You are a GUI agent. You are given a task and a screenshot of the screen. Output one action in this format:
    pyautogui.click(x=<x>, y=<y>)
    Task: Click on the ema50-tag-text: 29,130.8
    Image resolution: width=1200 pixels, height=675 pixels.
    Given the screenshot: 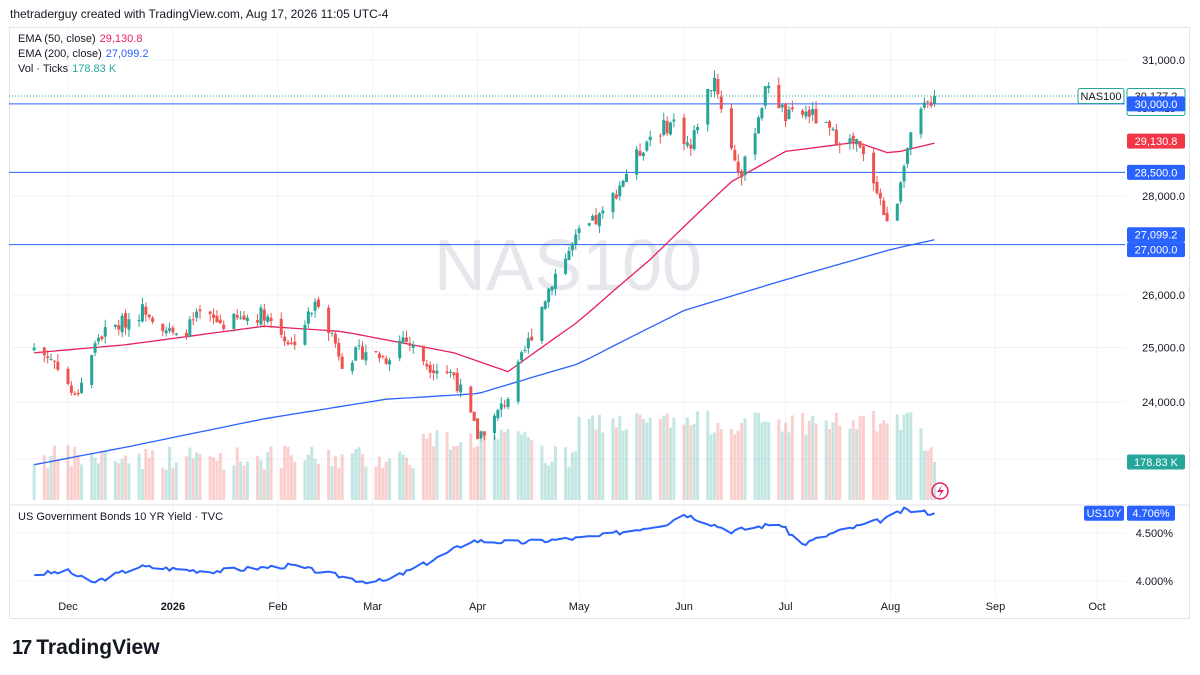 What is the action you would take?
    pyautogui.click(x=1156, y=142)
    